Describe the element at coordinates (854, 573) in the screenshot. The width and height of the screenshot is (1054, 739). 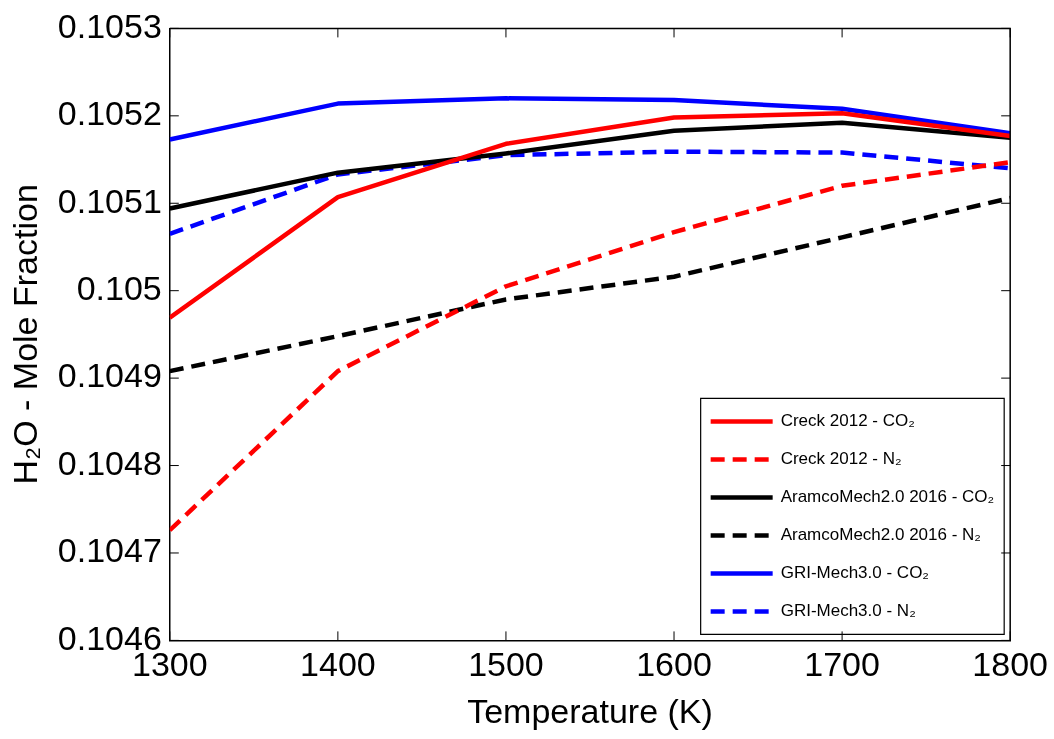
I see `legend-label: GRI-Mech3.0 - CO₂` at that location.